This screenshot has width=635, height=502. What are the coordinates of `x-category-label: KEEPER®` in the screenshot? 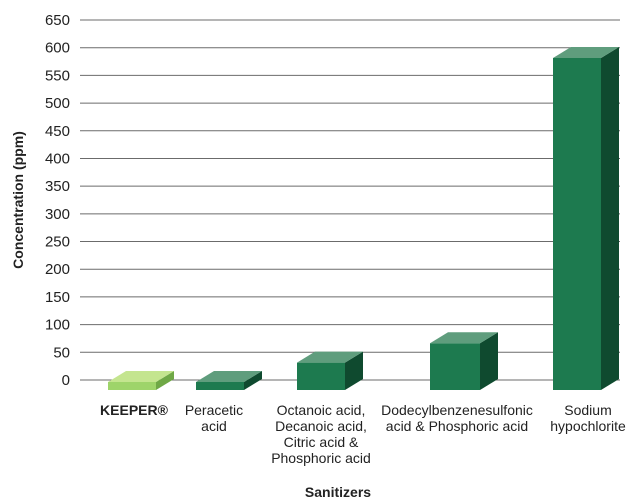 It's located at (134, 410).